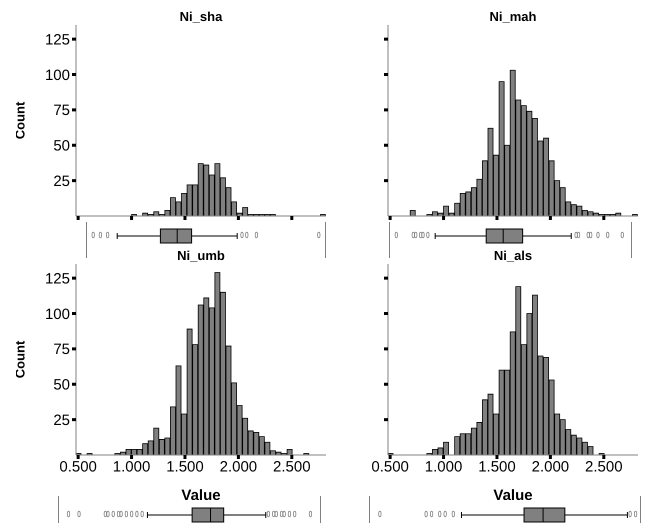 This screenshot has height=526, width=645. Describe the element at coordinates (201, 255) in the screenshot. I see `chart-title: Ni_umb` at that location.